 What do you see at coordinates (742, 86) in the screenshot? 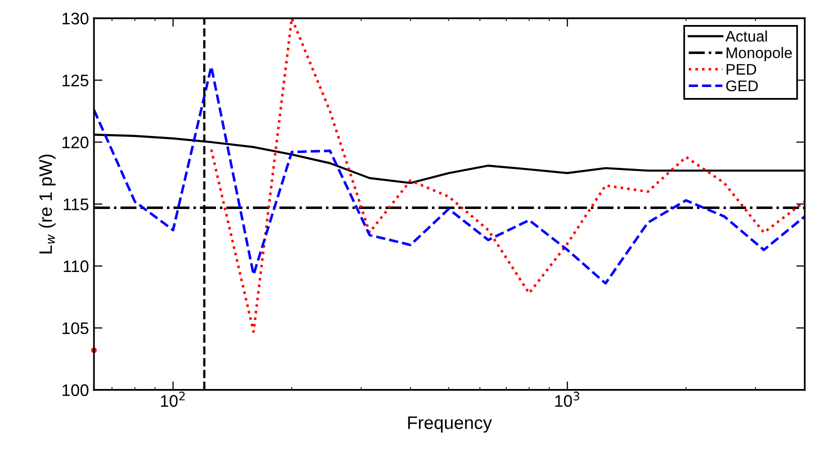
I see `legend-label: GED` at bounding box center [742, 86].